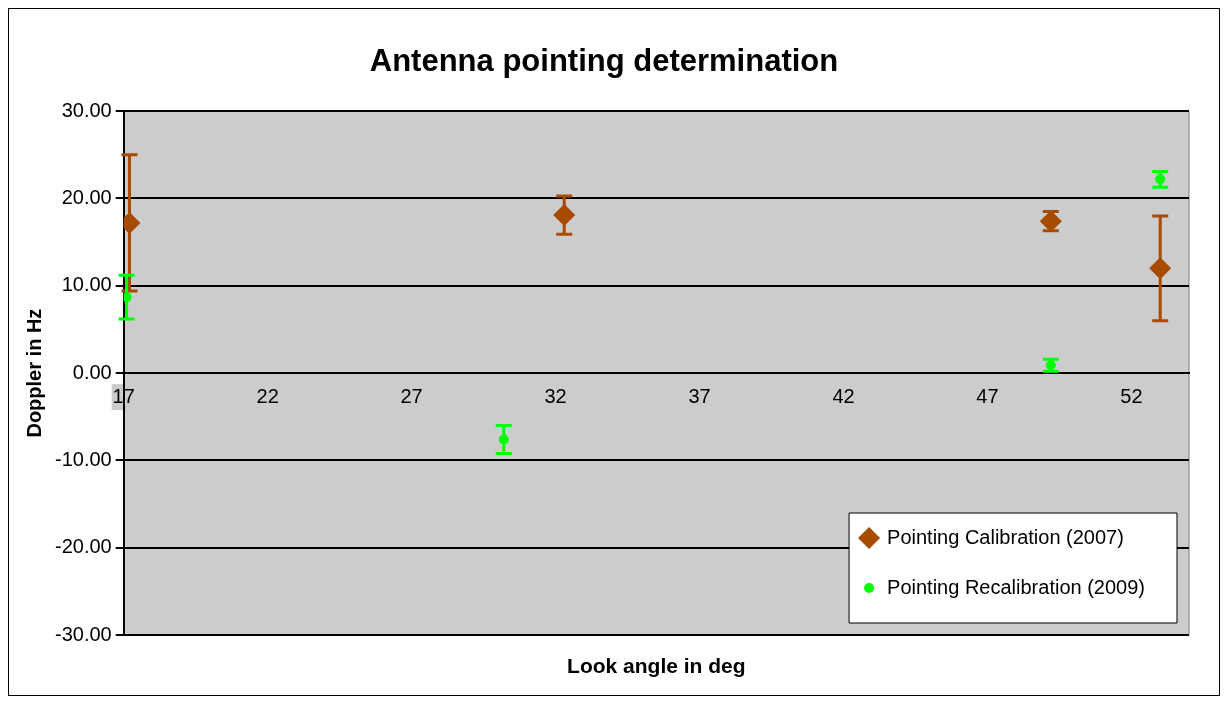 The height and width of the screenshot is (704, 1228). Describe the element at coordinates (86, 284) in the screenshot. I see `y-tick-label: 10.00` at that location.